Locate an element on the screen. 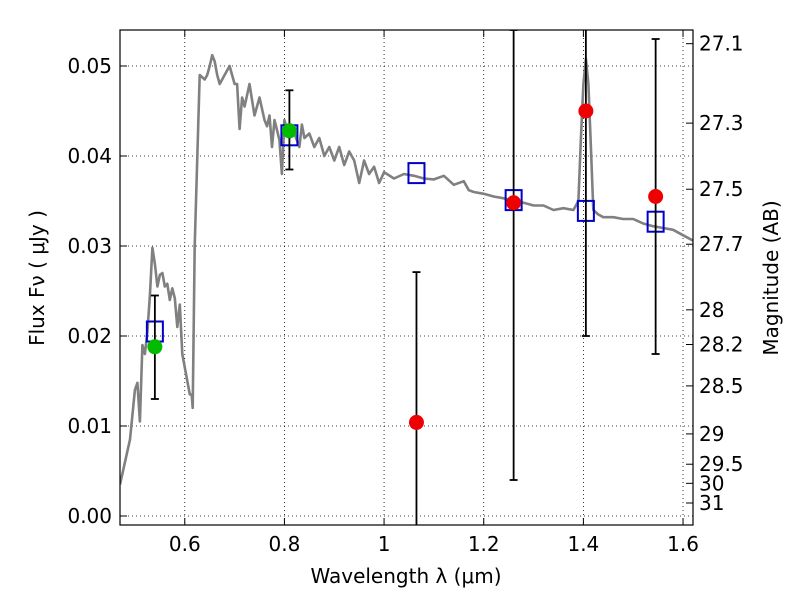 This screenshot has width=800, height=600. right-tick-label: 29.5 is located at coordinates (721, 464).